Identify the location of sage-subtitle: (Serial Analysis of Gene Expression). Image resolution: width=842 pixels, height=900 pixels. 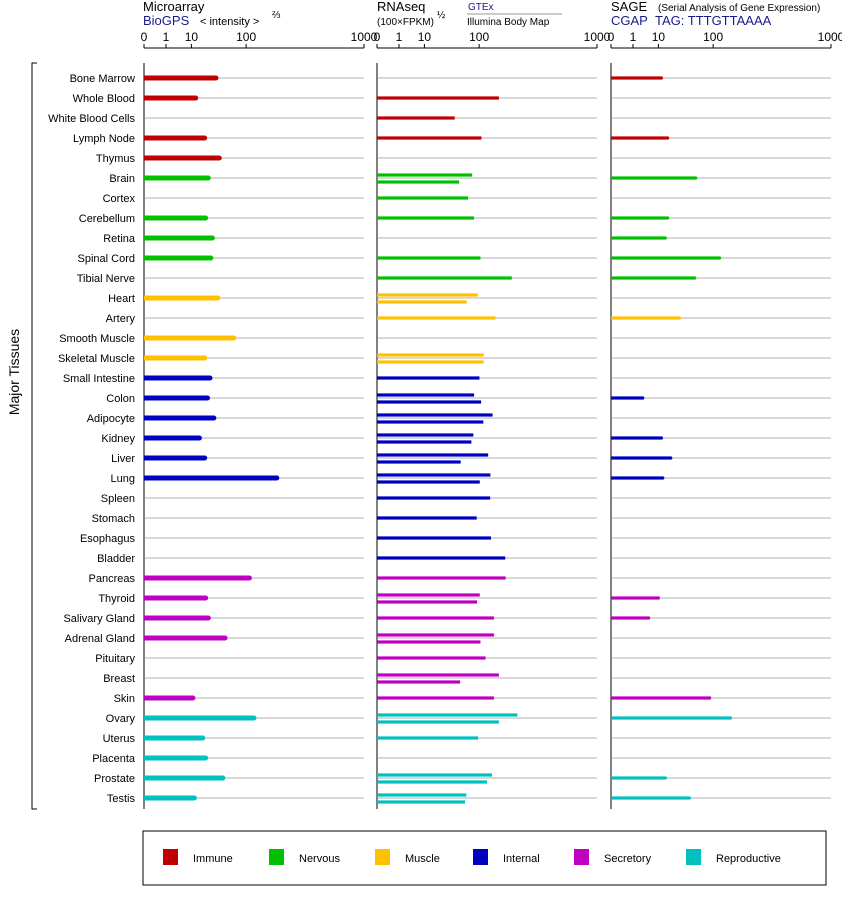
(739, 8).